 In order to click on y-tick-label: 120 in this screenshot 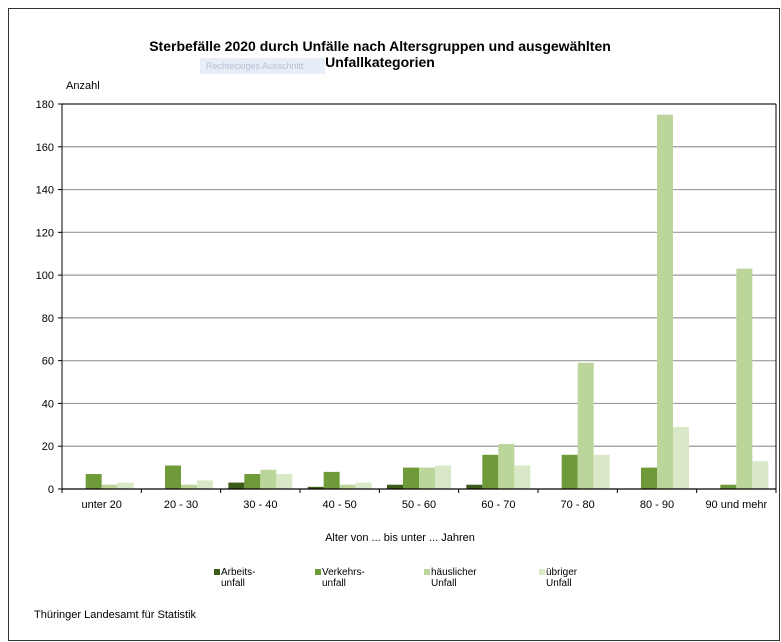, I will do `click(45, 233)`.